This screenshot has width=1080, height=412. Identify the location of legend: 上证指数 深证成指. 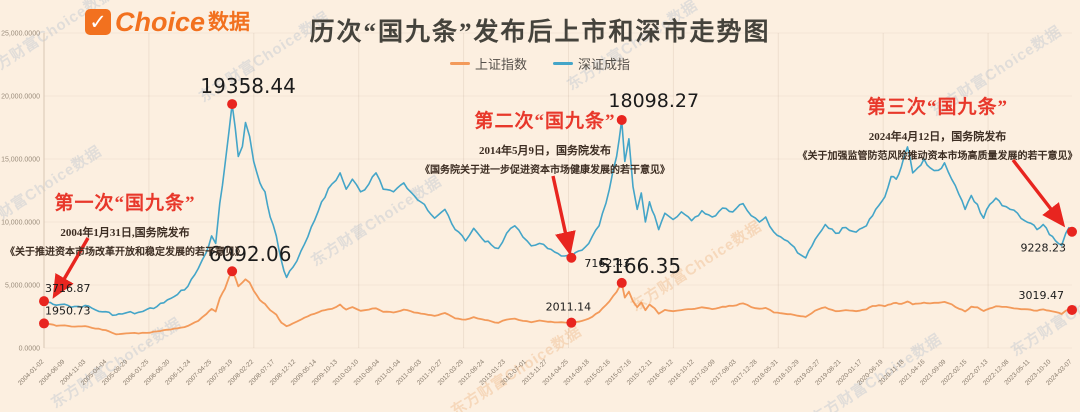
(540, 63).